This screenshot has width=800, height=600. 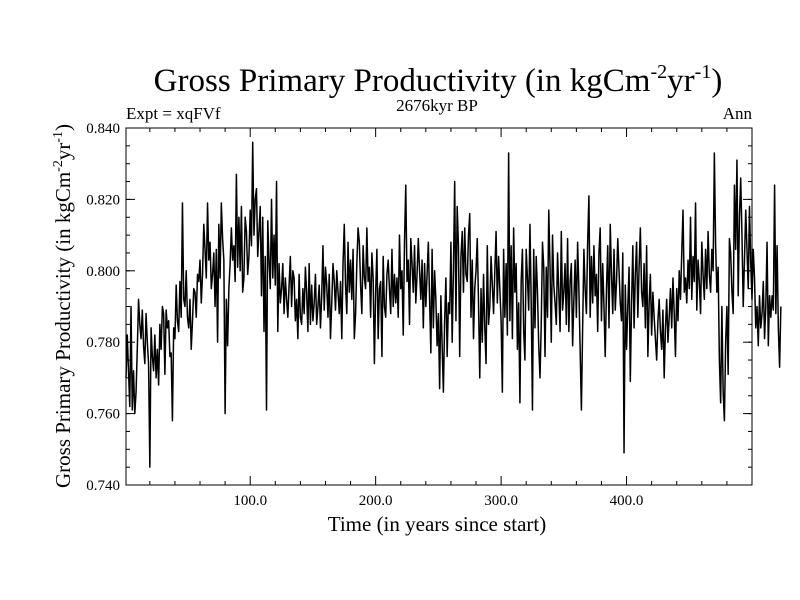 I want to click on experiment-label: Expt = xqFVf, so click(x=173, y=113).